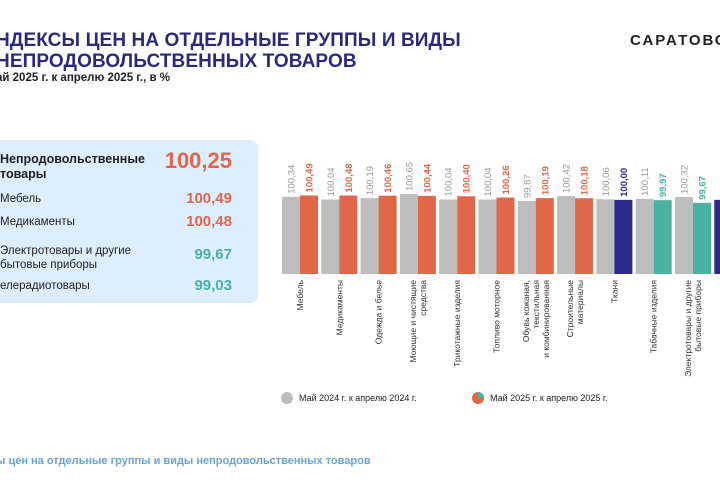  I want to click on summary-label: Медикаменты, so click(37, 222).